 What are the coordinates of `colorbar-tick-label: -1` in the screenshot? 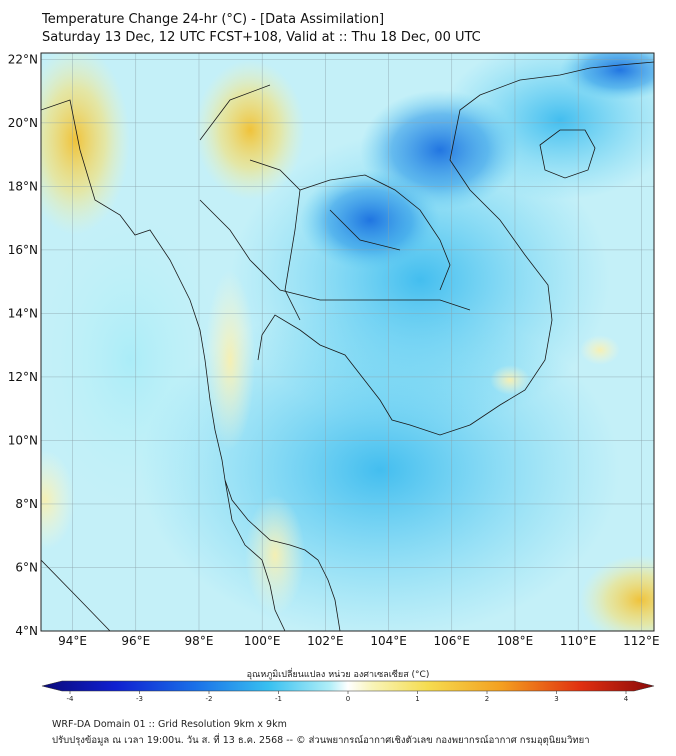 It's located at (278, 699).